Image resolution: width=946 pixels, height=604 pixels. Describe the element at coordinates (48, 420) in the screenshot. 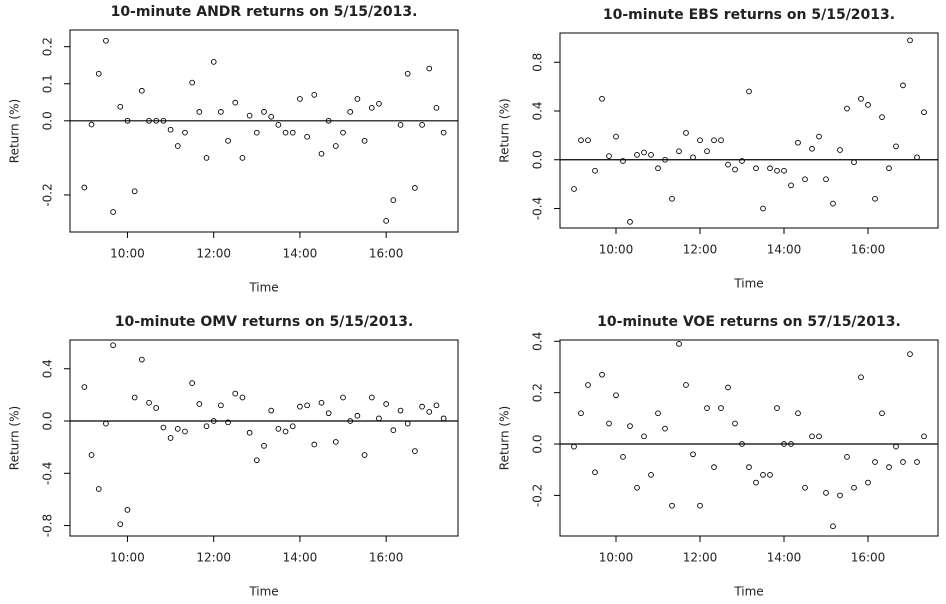

I see `y-tick-label: 0.0` at that location.